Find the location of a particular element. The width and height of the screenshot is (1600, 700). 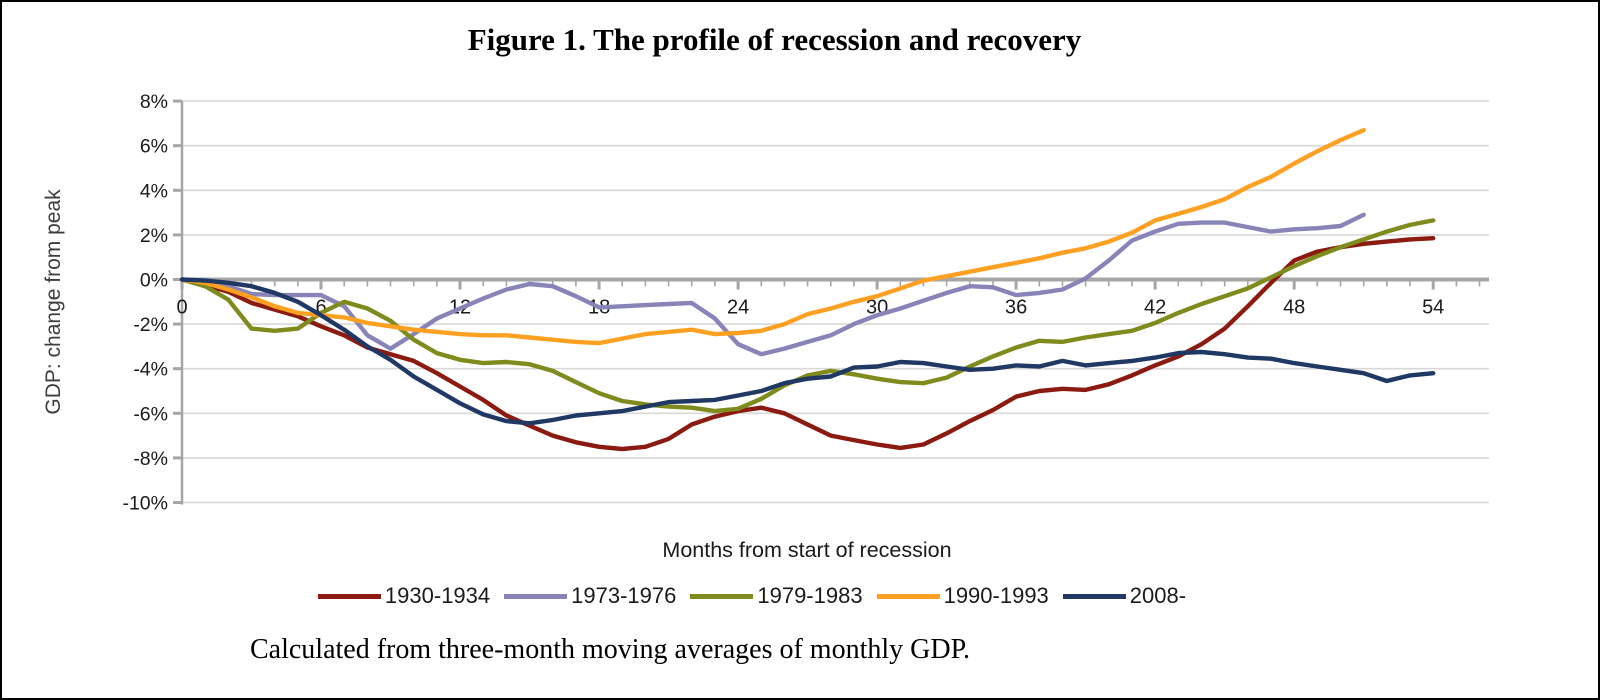

y-tick-label: 2% is located at coordinates (154, 236).